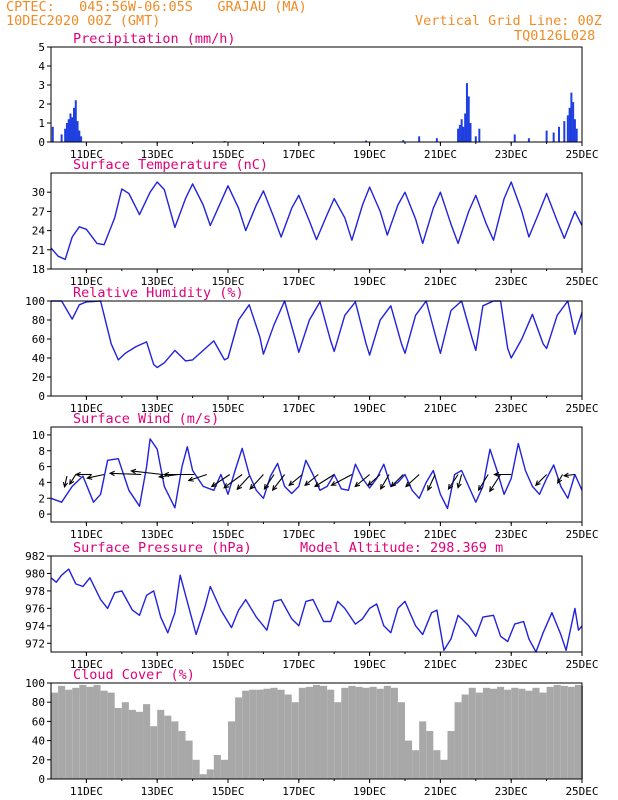  What do you see at coordinates (41, 123) in the screenshot?
I see `y-tick-label: 1` at bounding box center [41, 123].